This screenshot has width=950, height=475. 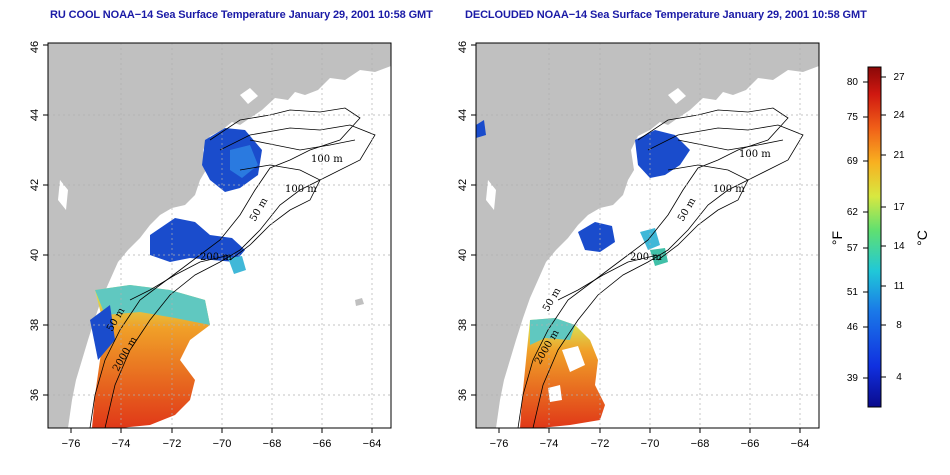 What do you see at coordinates (216, 257) in the screenshot?
I see `left-contour-label-200m: 200 m` at bounding box center [216, 257].